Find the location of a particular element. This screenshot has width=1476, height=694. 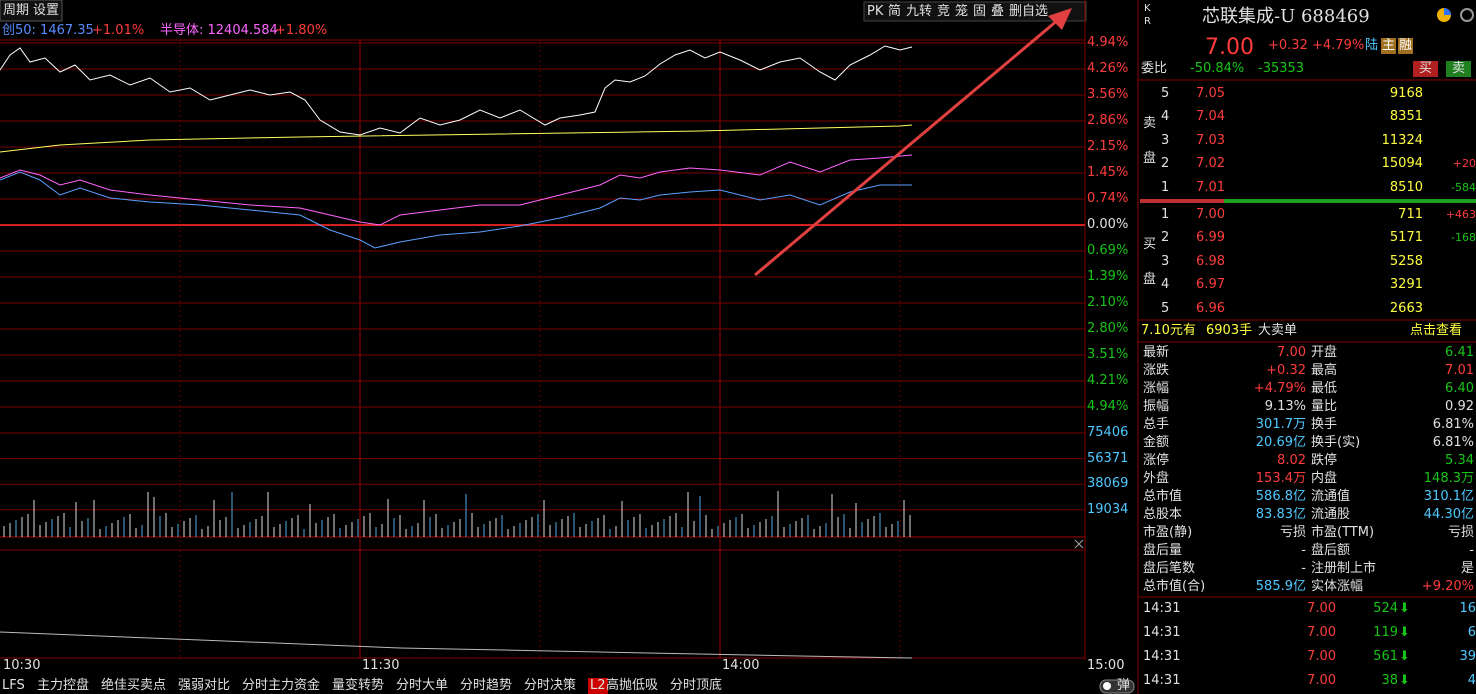

book-price: 6.96 is located at coordinates (1210, 308).